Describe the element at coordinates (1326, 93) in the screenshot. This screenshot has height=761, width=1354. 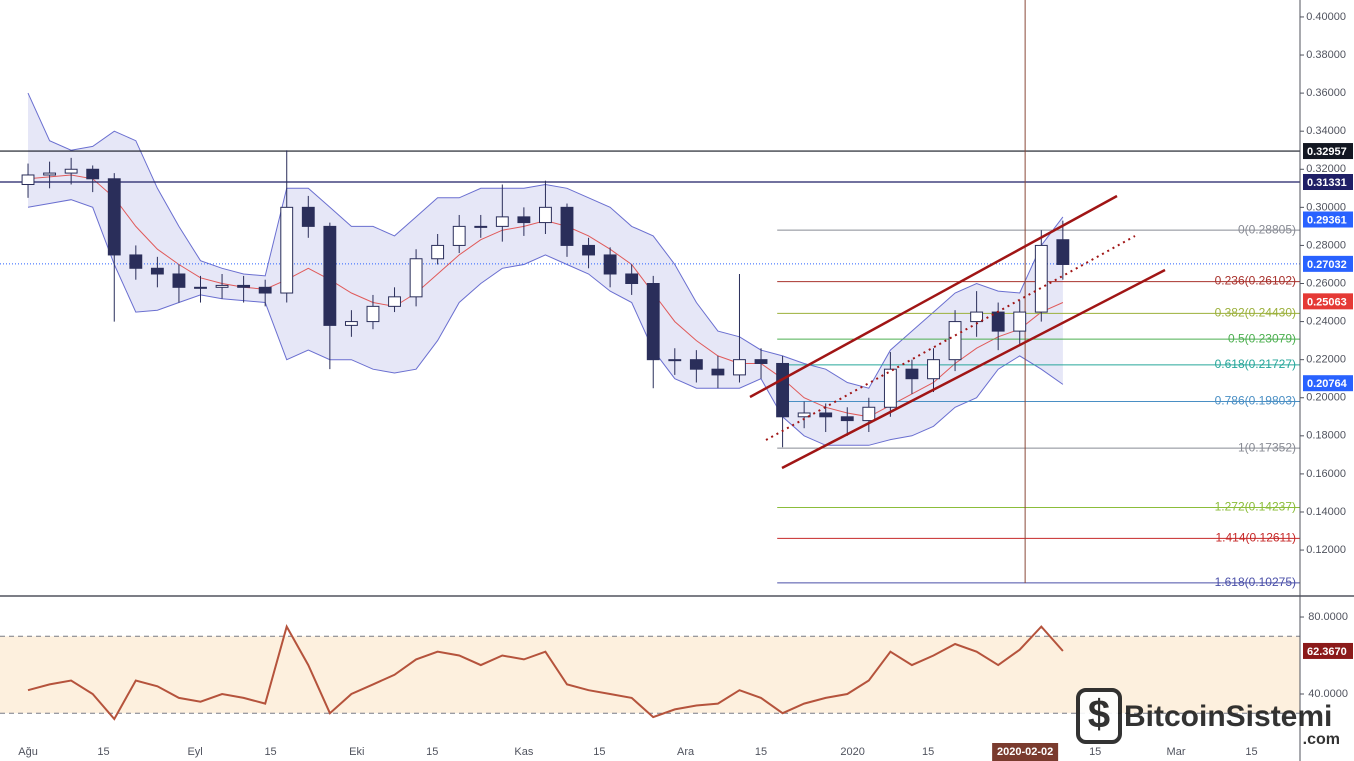
I see `y-tick-label: 0.36000` at that location.